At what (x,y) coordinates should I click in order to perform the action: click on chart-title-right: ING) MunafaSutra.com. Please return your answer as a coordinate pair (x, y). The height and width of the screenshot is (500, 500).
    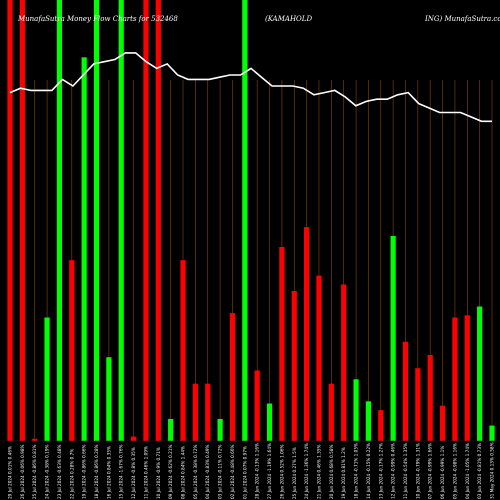
    Looking at the image, I should click on (462, 19).